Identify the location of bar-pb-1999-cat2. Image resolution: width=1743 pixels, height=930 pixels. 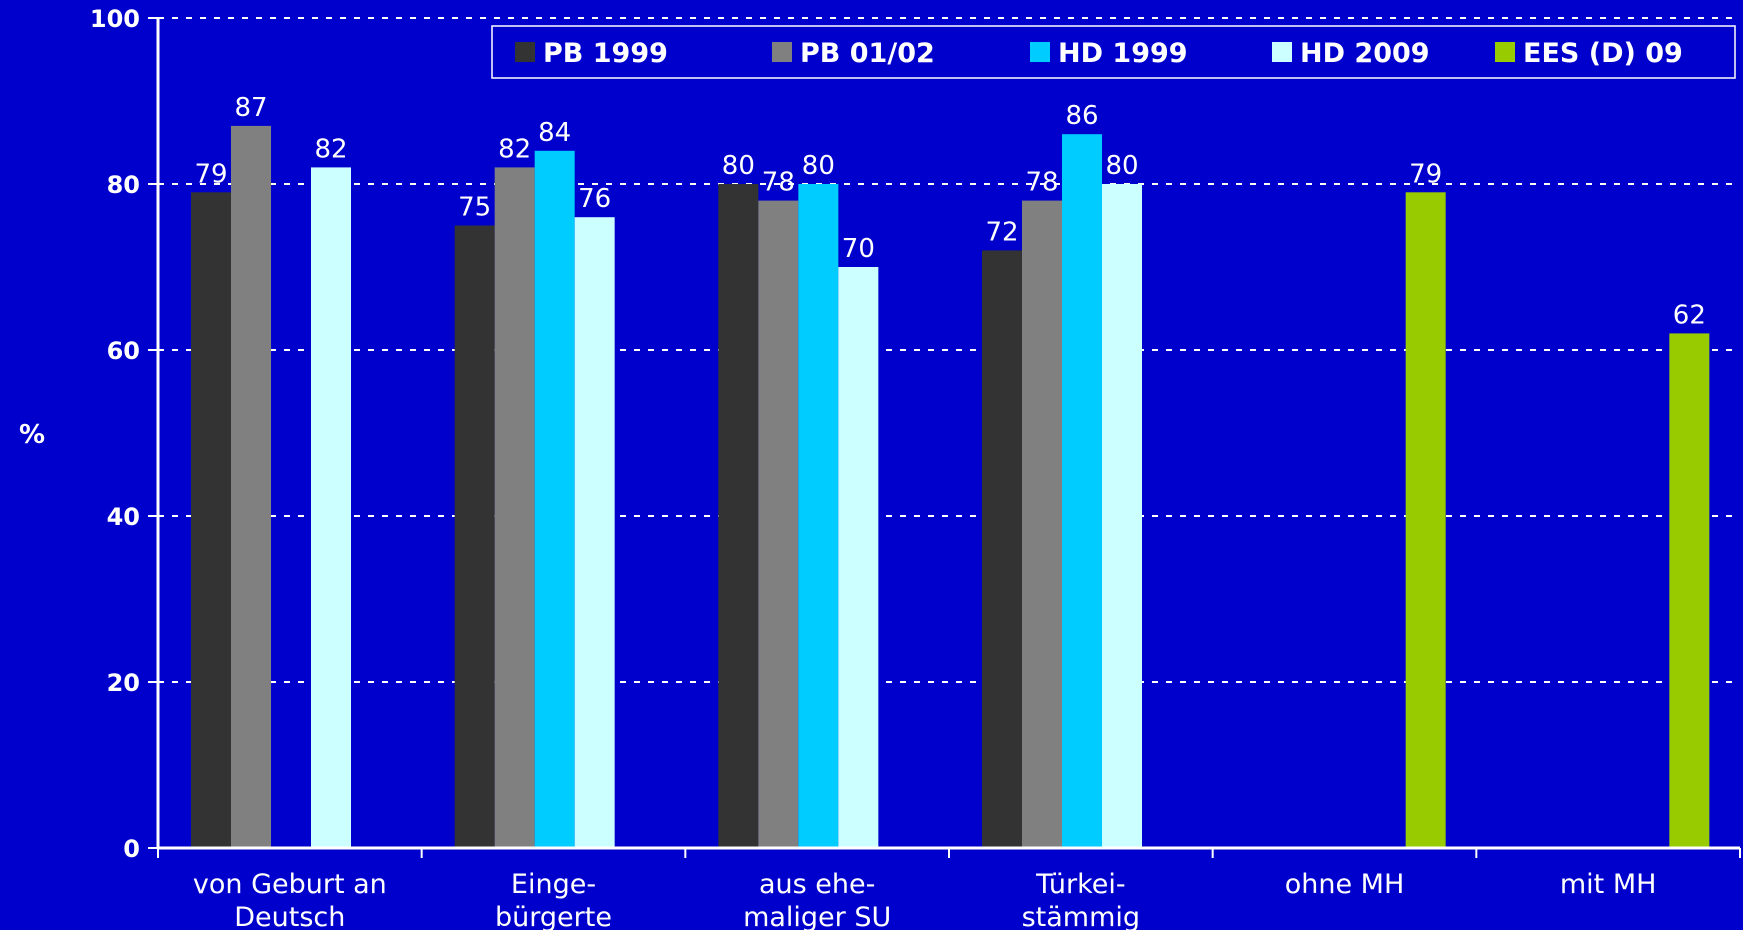
(738, 516).